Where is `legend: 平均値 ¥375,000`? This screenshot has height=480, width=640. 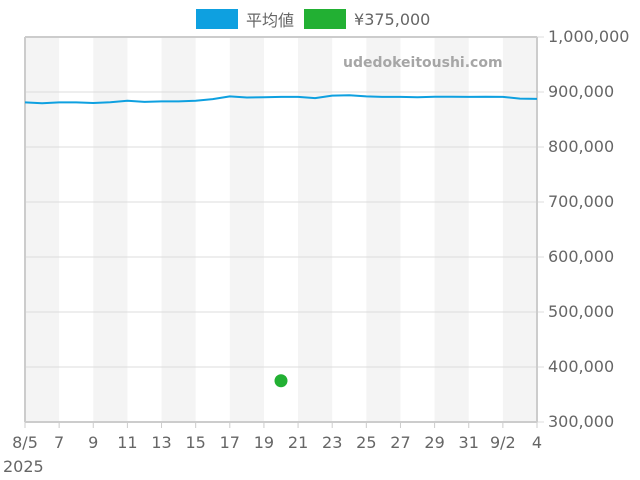 legend: 平均値 ¥375,000 is located at coordinates (318, 19).